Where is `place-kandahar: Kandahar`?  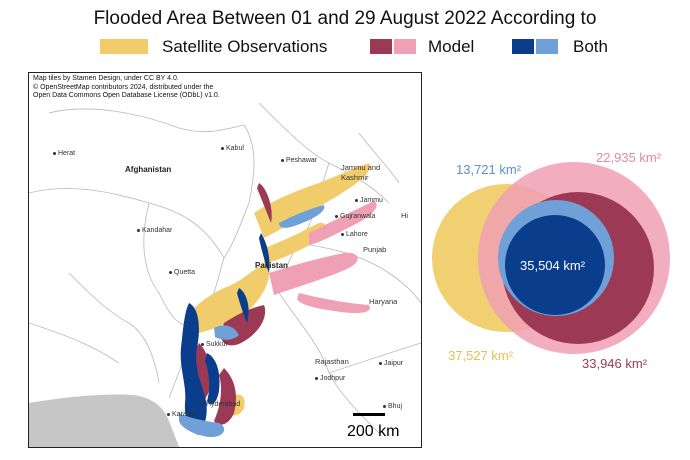
place-kandahar: Kandahar is located at coordinates (154, 230).